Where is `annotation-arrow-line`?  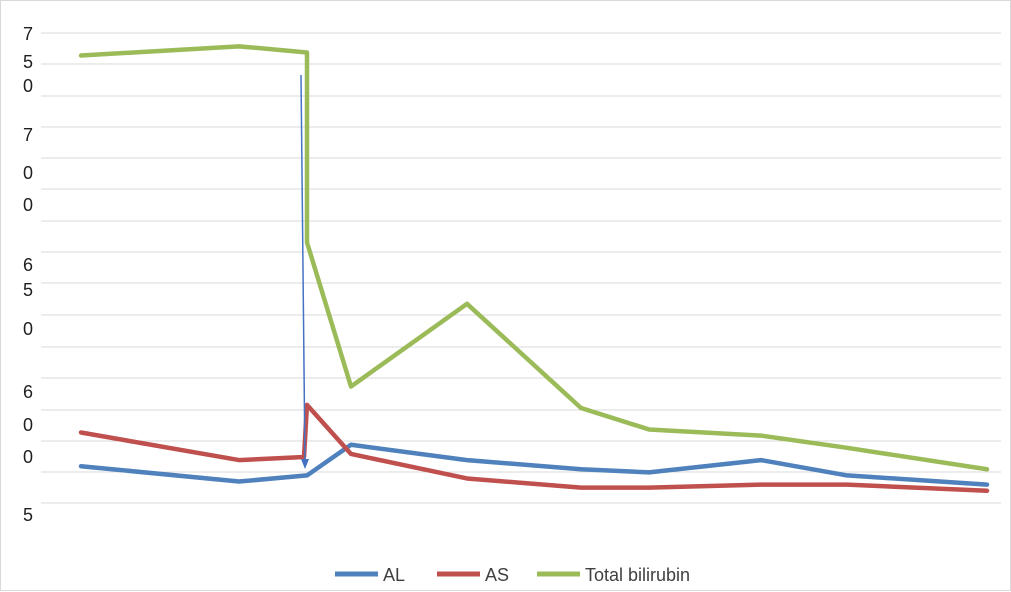 annotation-arrow-line is located at coordinates (303, 269).